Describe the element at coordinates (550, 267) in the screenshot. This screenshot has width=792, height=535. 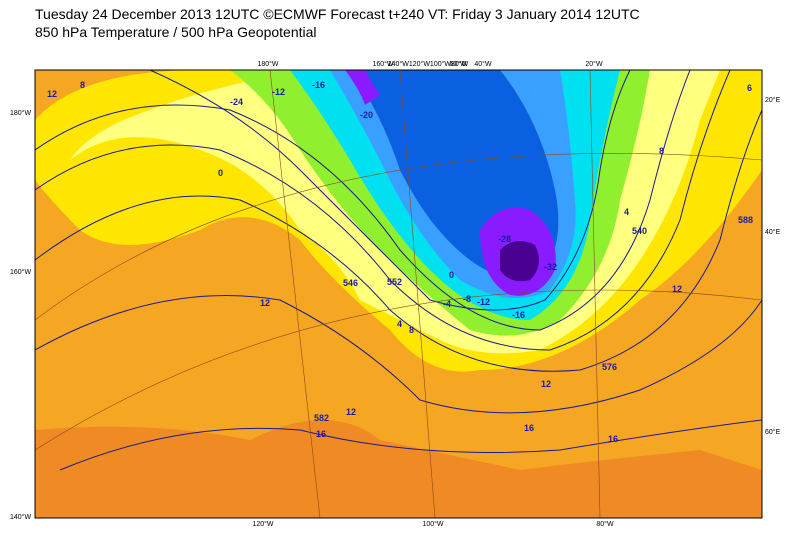
I see `contour-label: -32` at that location.